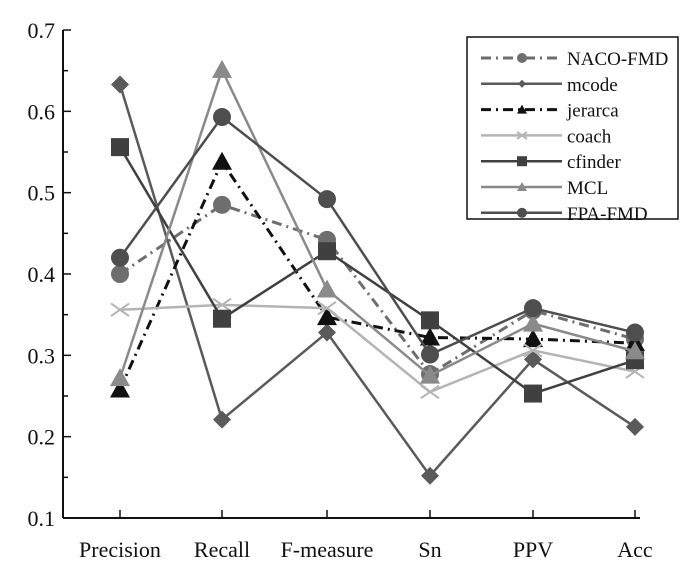 The height and width of the screenshot is (580, 700). What do you see at coordinates (42, 30) in the screenshot?
I see `y-tick-label: 0.7` at bounding box center [42, 30].